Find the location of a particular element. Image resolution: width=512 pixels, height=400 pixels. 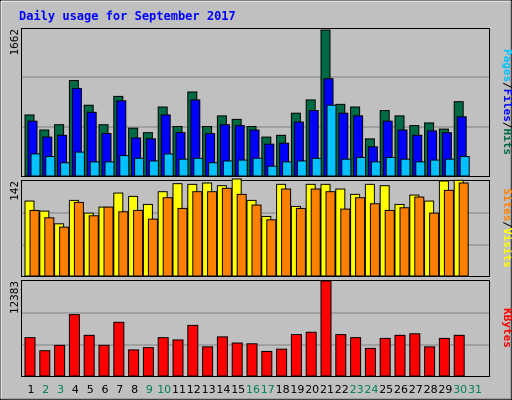

legend-entry-top-4: Hits is located at coordinates (506, 142).